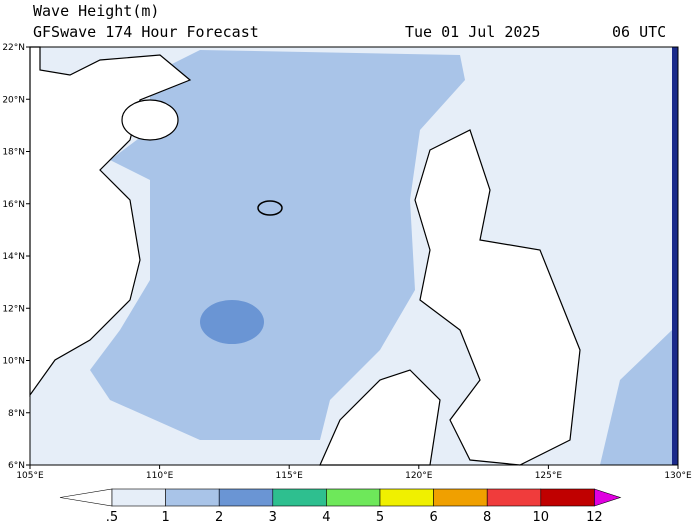 The width and height of the screenshot is (700, 529). I want to click on lat-label: 8°N, so click(16, 414).